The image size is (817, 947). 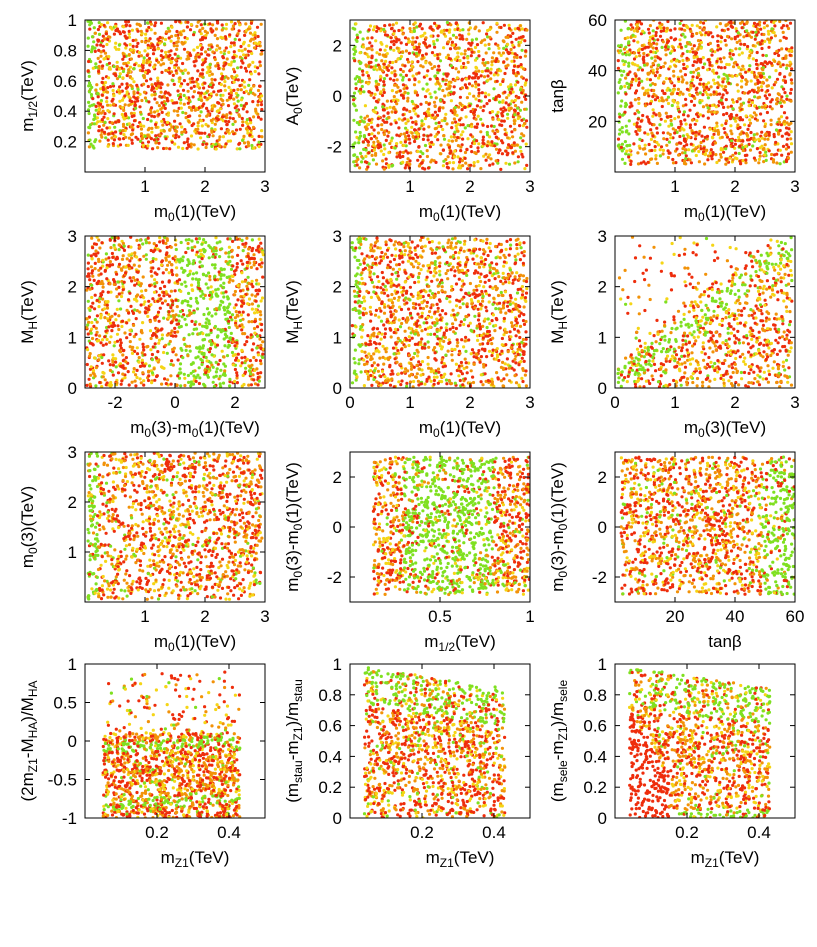 I want to click on x-tick-label: 1, so click(x=144, y=186).